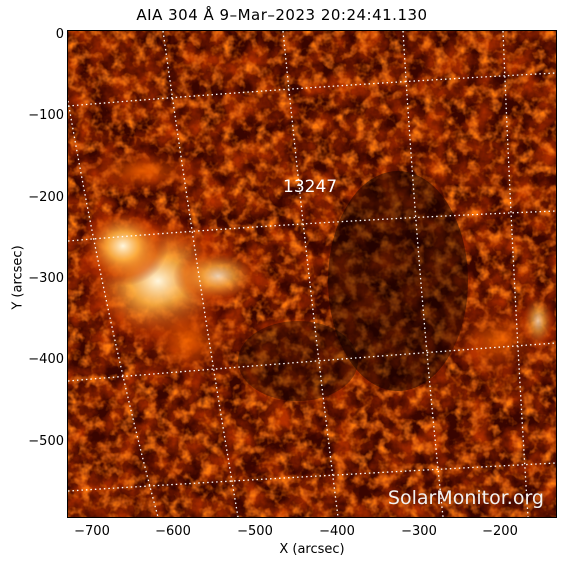 The width and height of the screenshot is (564, 564). What do you see at coordinates (92, 531) in the screenshot?
I see `x-tick-label: −700` at bounding box center [92, 531].